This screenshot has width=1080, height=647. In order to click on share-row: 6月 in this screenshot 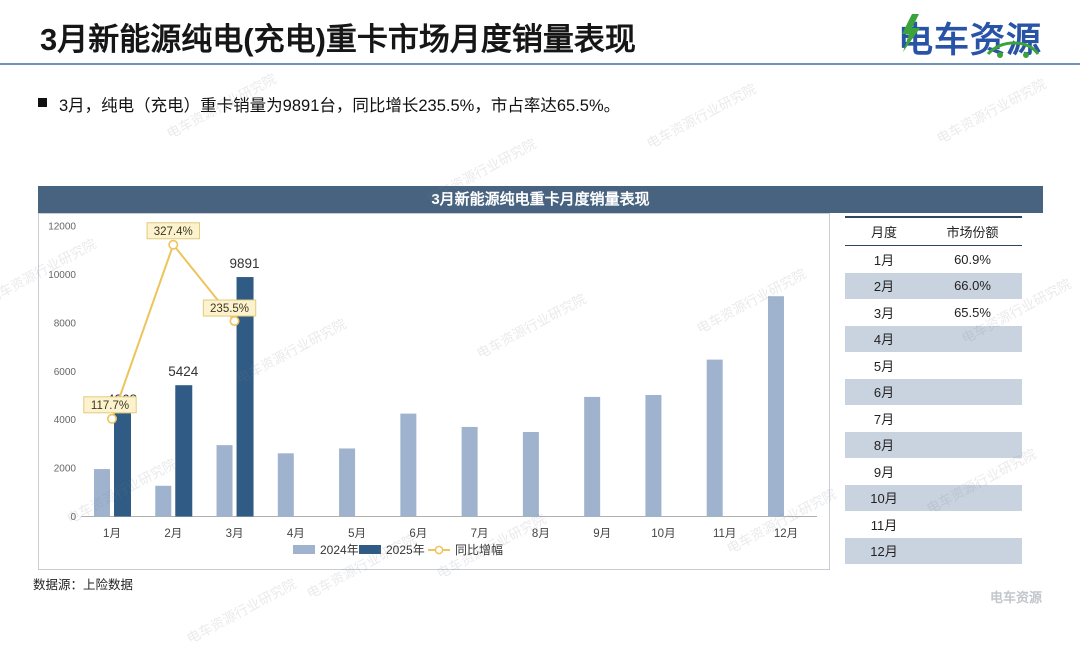, I will do `click(933, 391)`.